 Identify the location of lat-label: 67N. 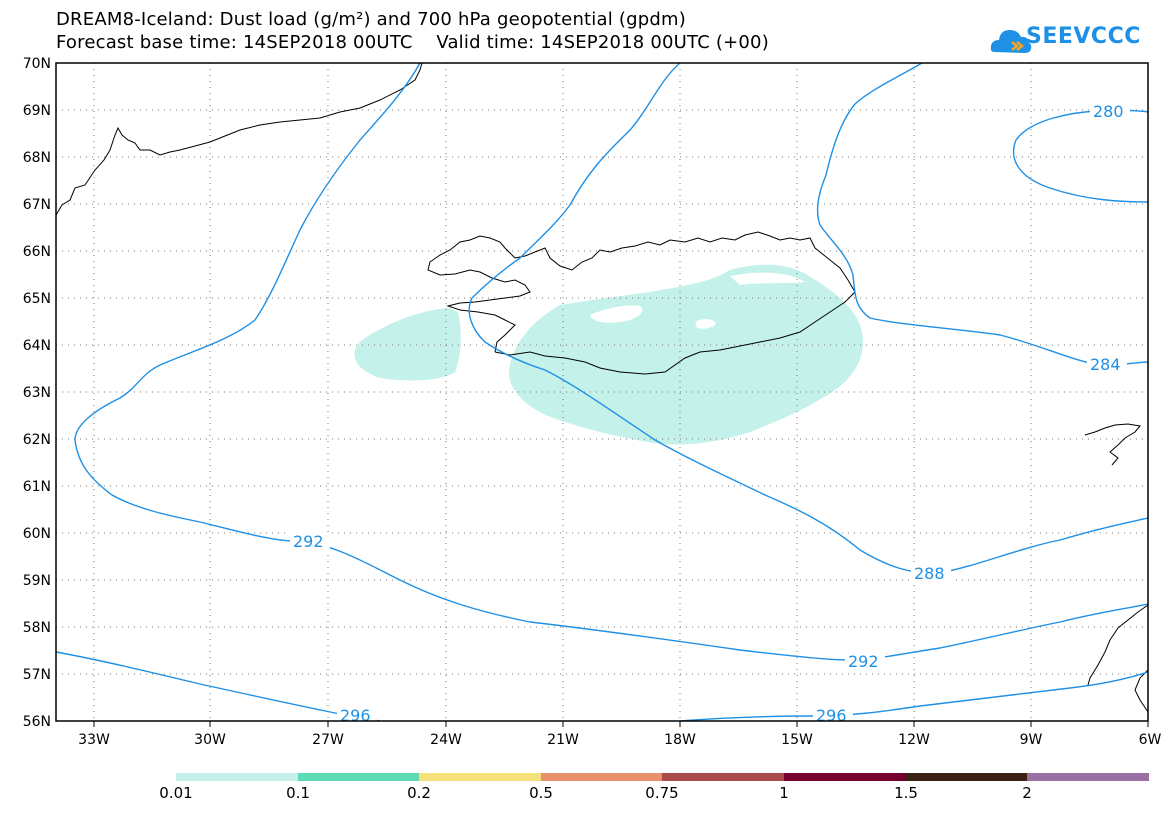
(37, 205).